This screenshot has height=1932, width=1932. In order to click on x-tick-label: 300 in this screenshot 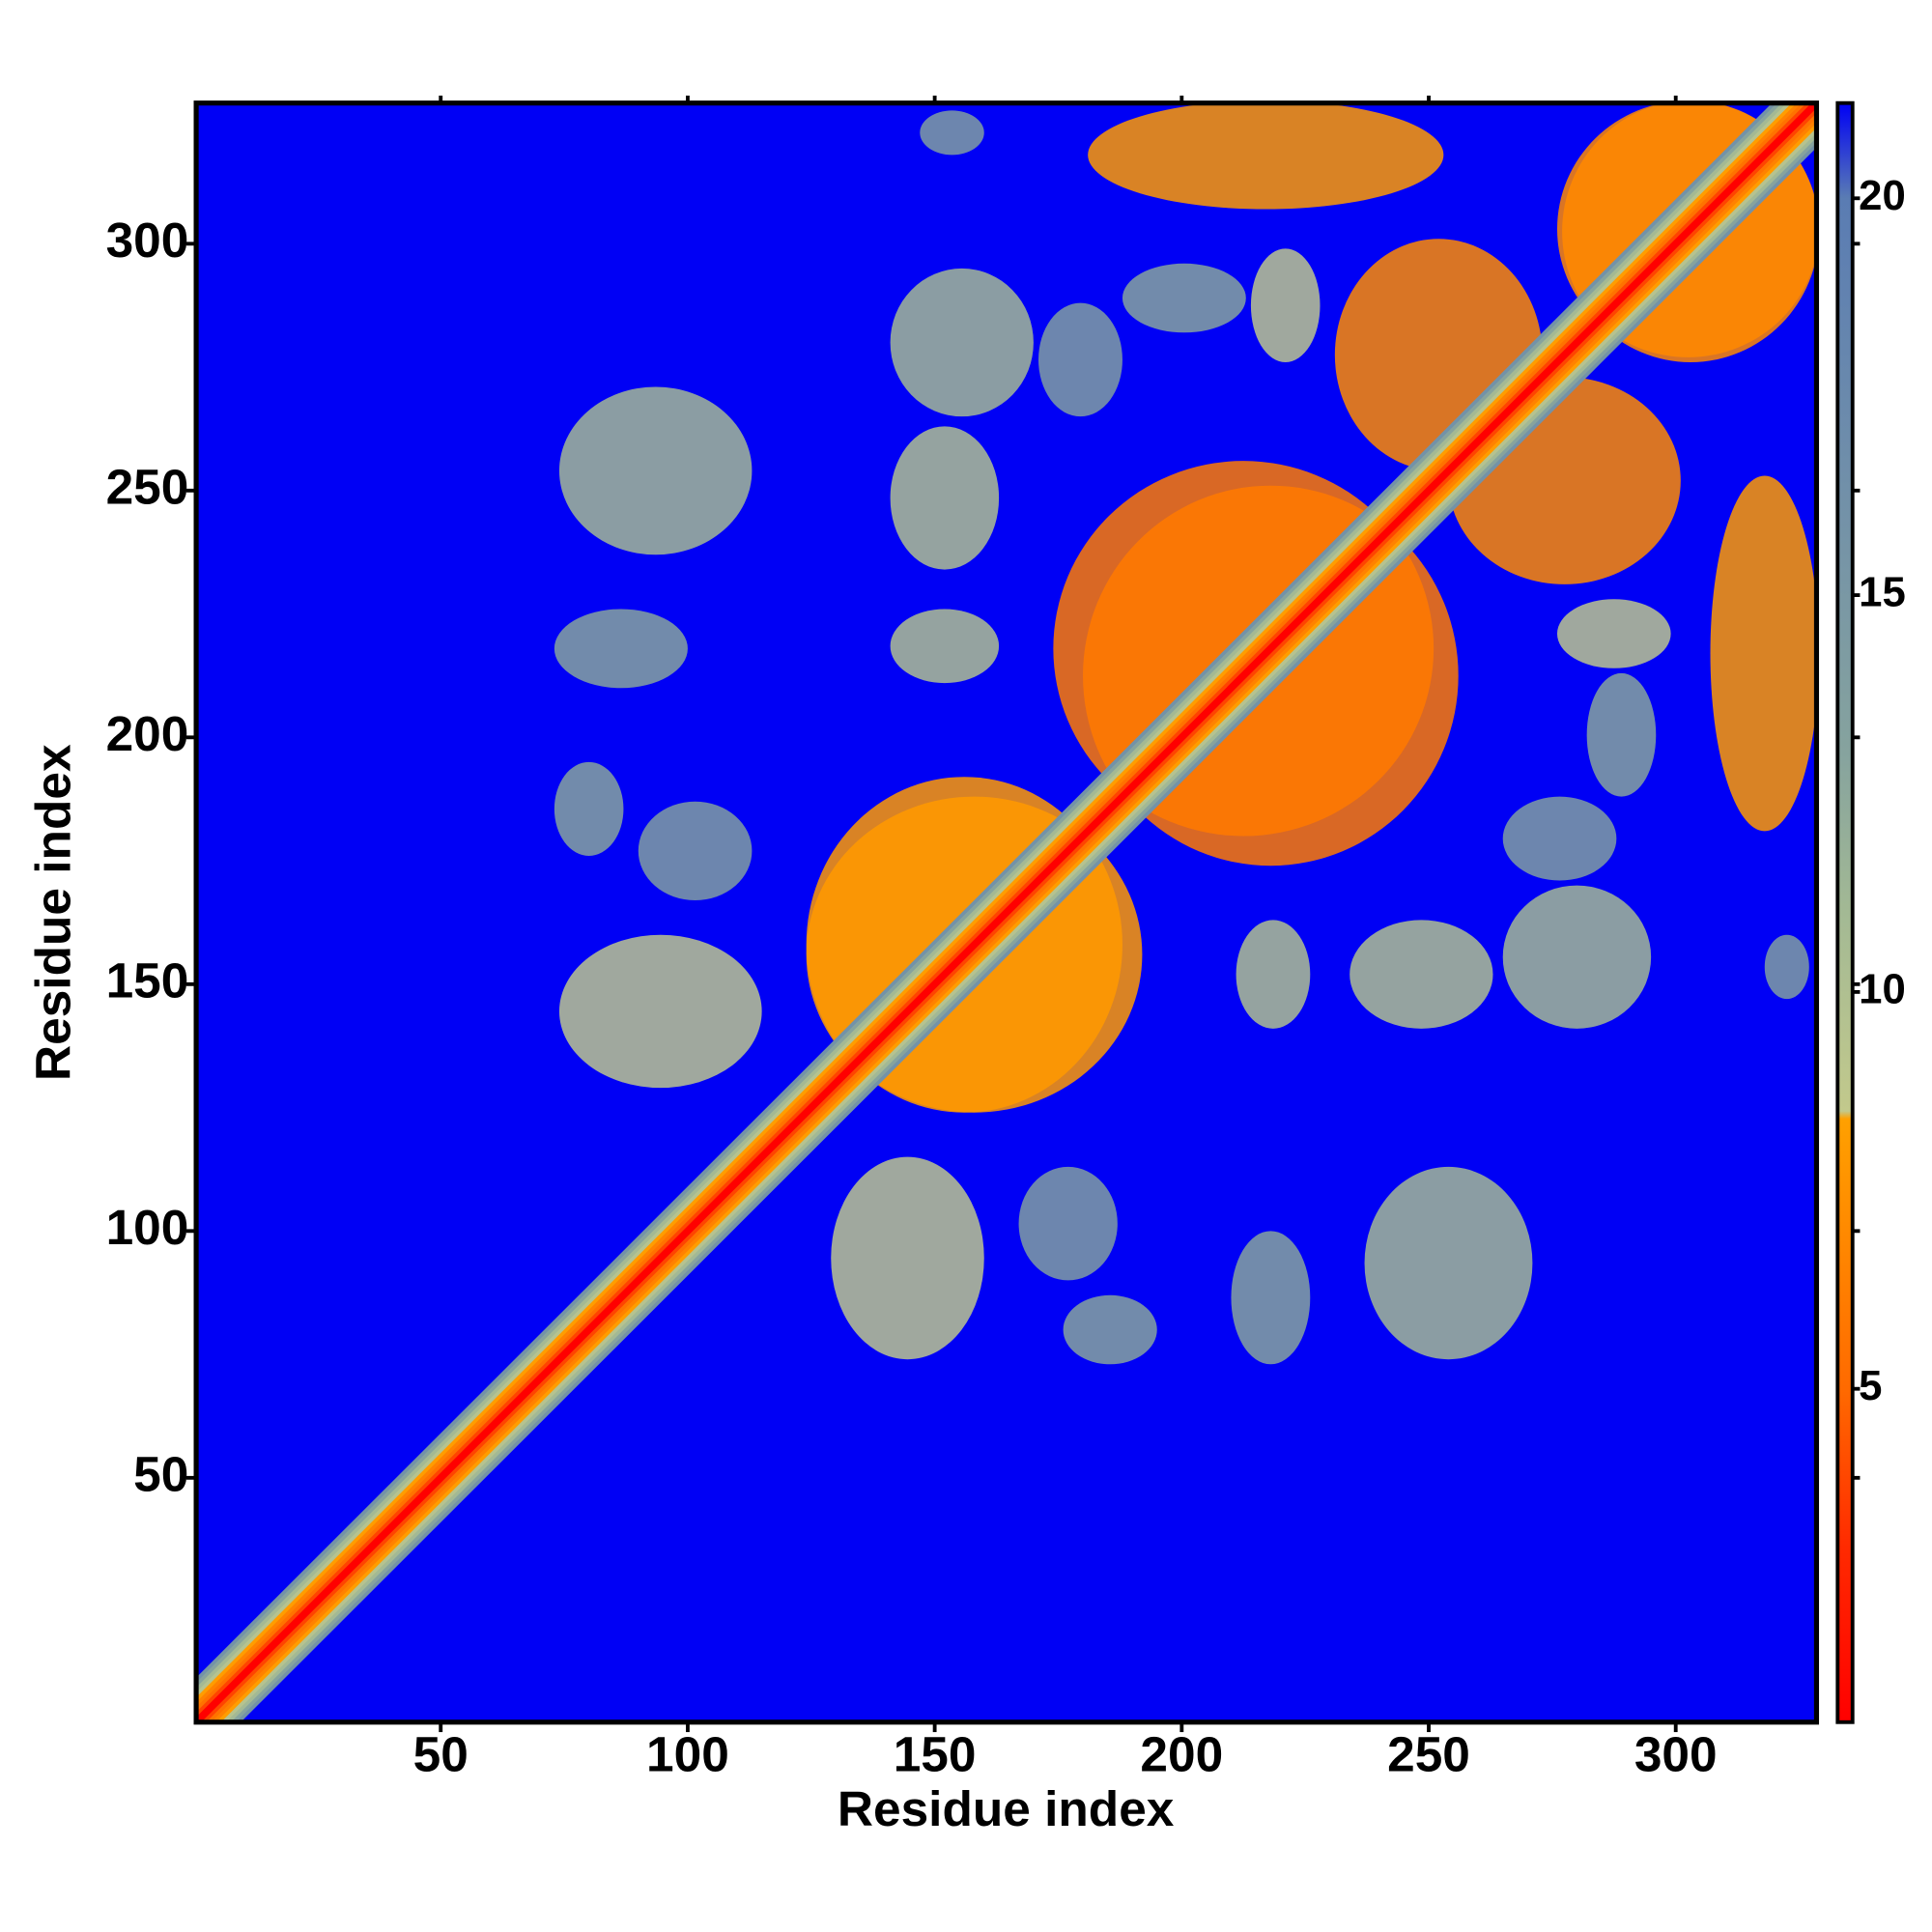, I will do `click(1676, 1754)`.